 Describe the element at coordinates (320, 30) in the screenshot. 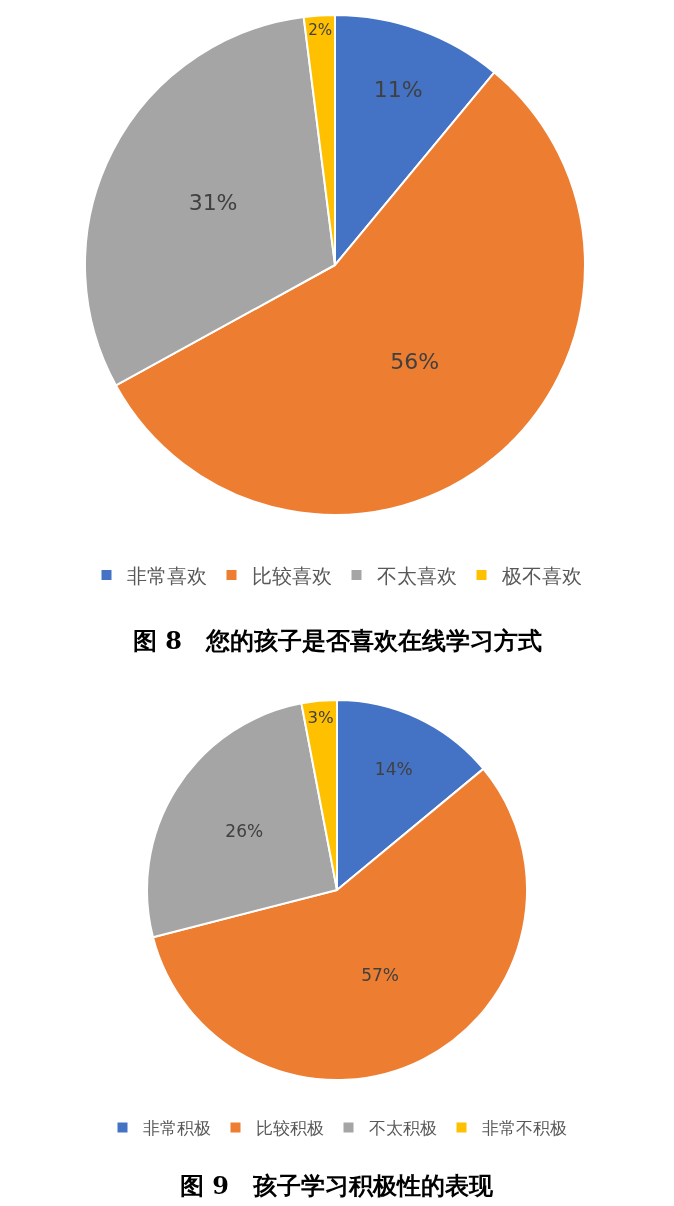

I see `data-label: 2%` at that location.